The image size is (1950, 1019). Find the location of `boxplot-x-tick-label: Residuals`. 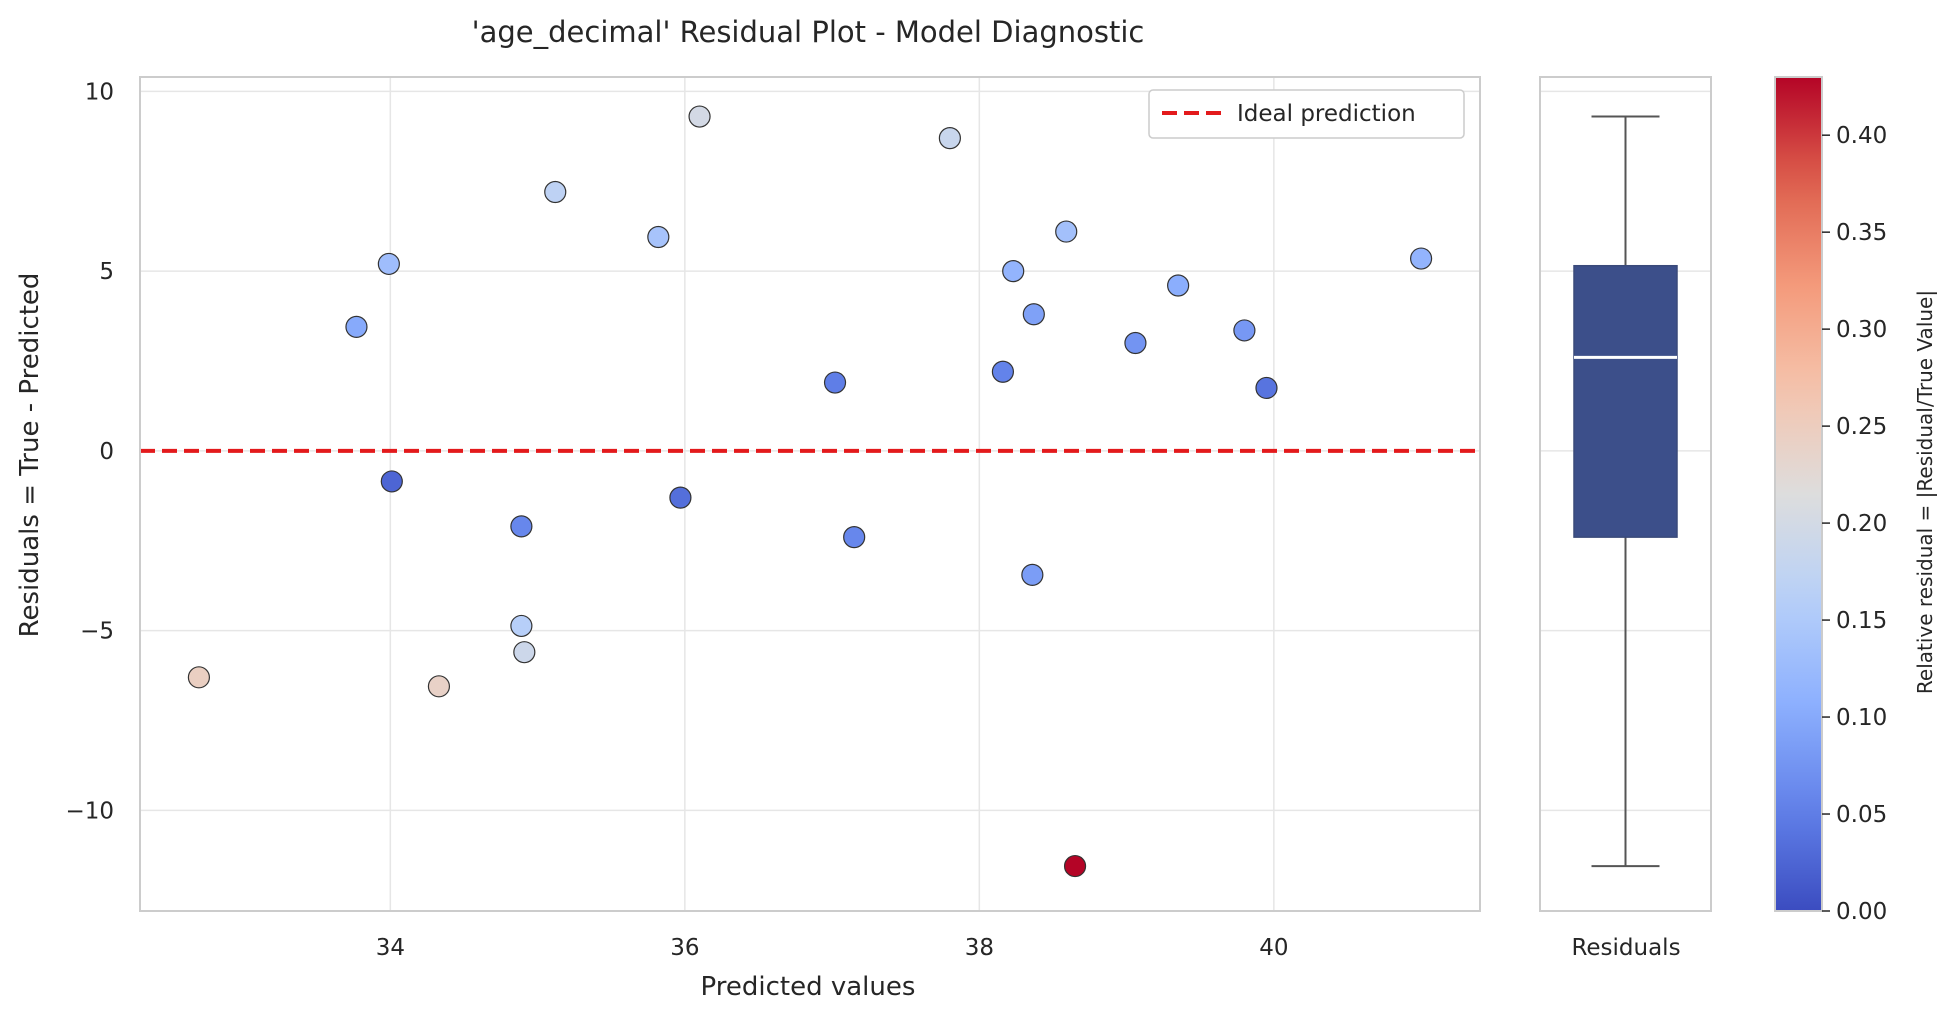

boxplot-x-tick-label: Residuals is located at coordinates (1625, 948).